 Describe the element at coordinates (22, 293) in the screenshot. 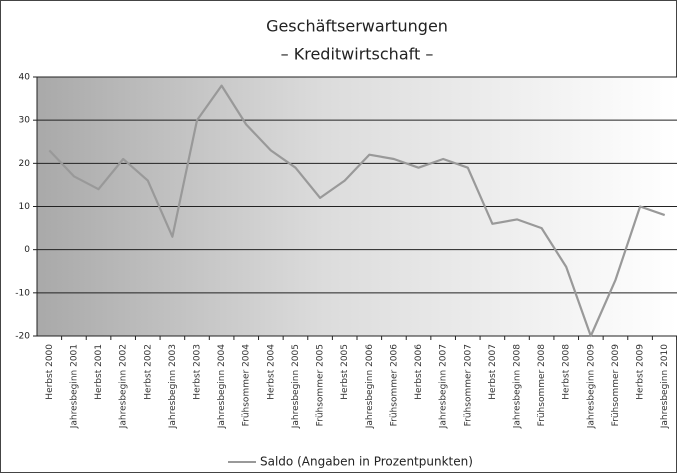

I see `y-tick-label: -10` at that location.